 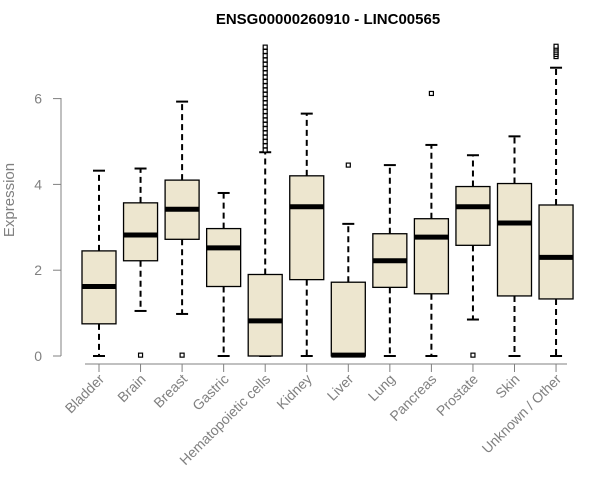 What do you see at coordinates (340, 387) in the screenshot?
I see `x-tick-label: Liver` at bounding box center [340, 387].